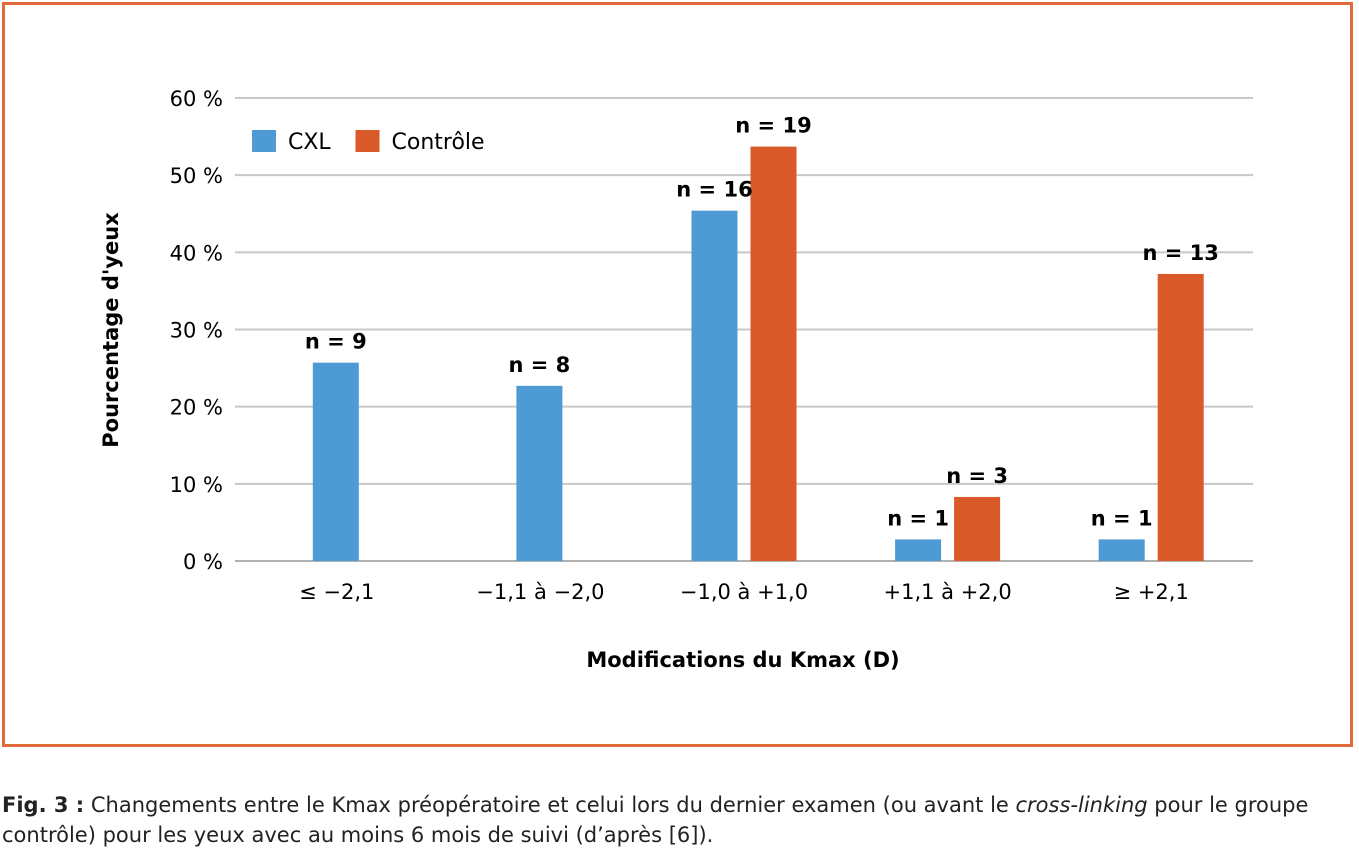 This screenshot has width=1359, height=855. I want to click on x-tick-label: −1,1 à −2,0, so click(540, 592).